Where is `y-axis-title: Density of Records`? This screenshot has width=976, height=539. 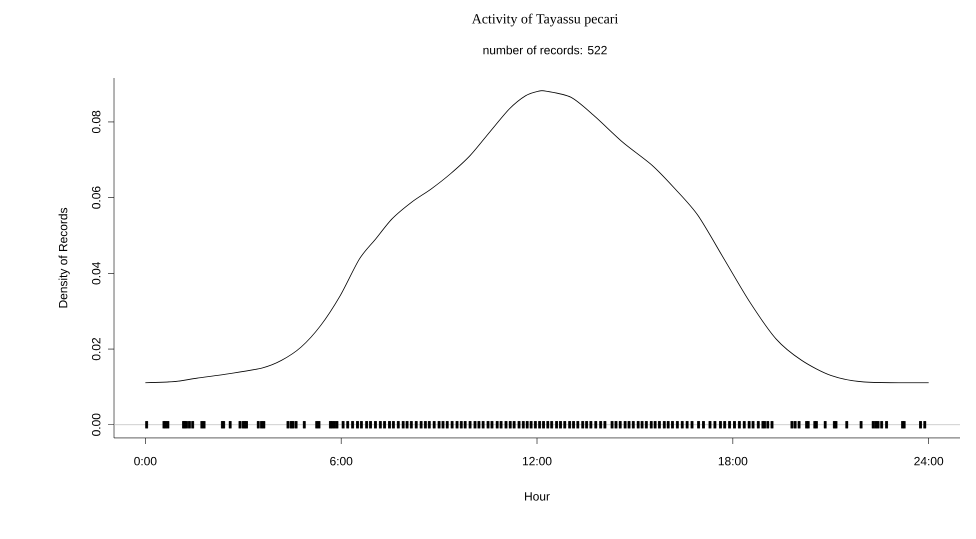
y-axis-title: Density of Records is located at coordinates (64, 258).